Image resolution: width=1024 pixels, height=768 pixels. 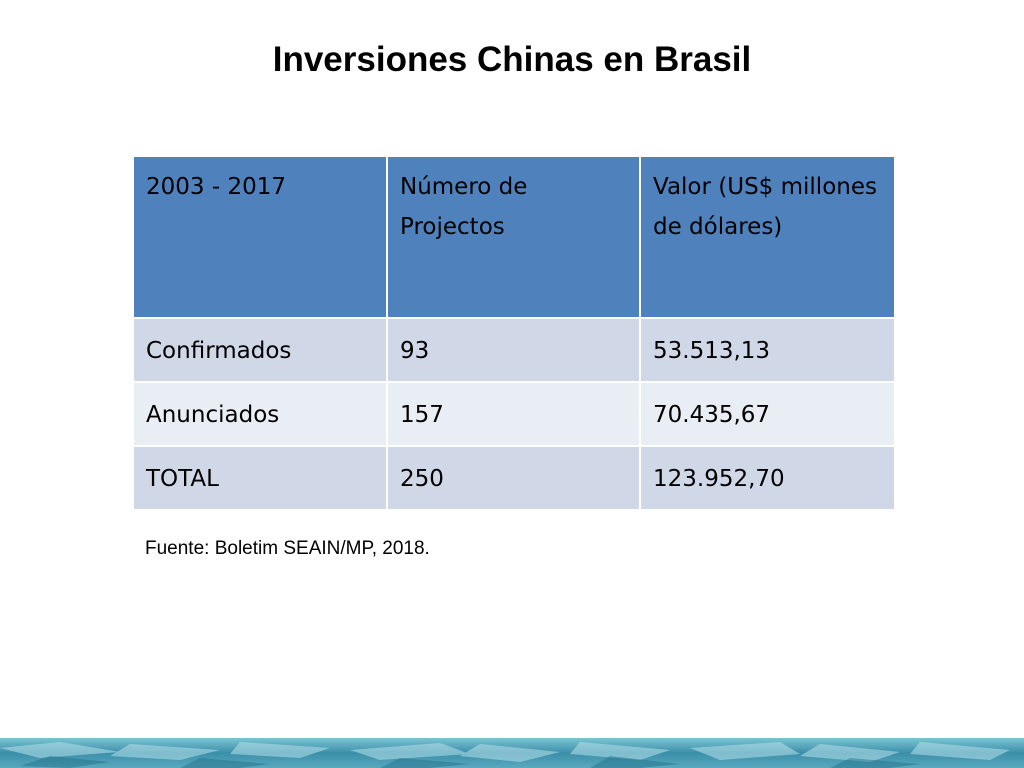 I want to click on table-row: Anunciados 157 70.435,67, so click(x=514, y=414).